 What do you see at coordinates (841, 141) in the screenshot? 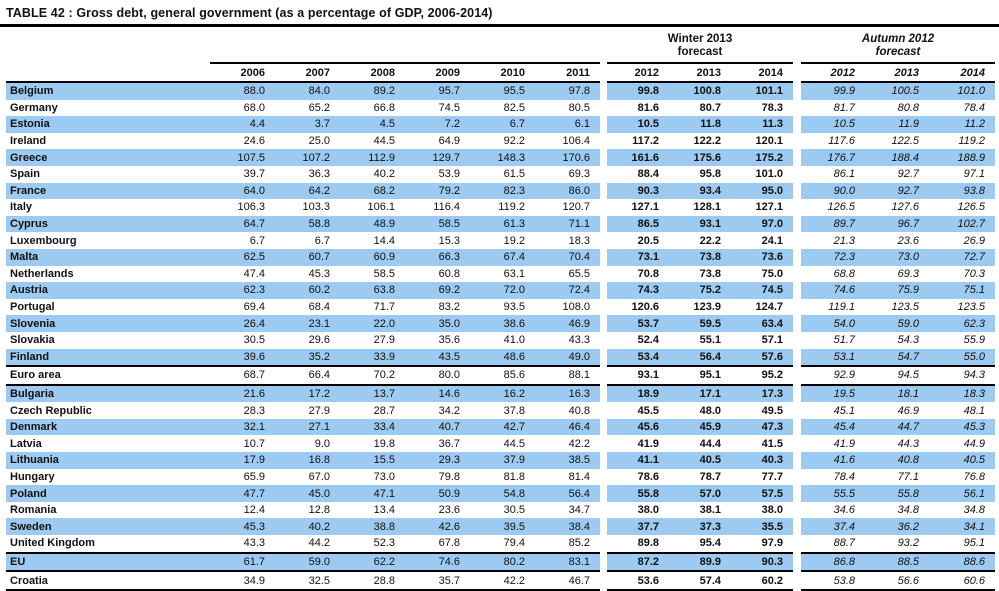
I see `autumn-forecast-cell: 117.6` at bounding box center [841, 141].